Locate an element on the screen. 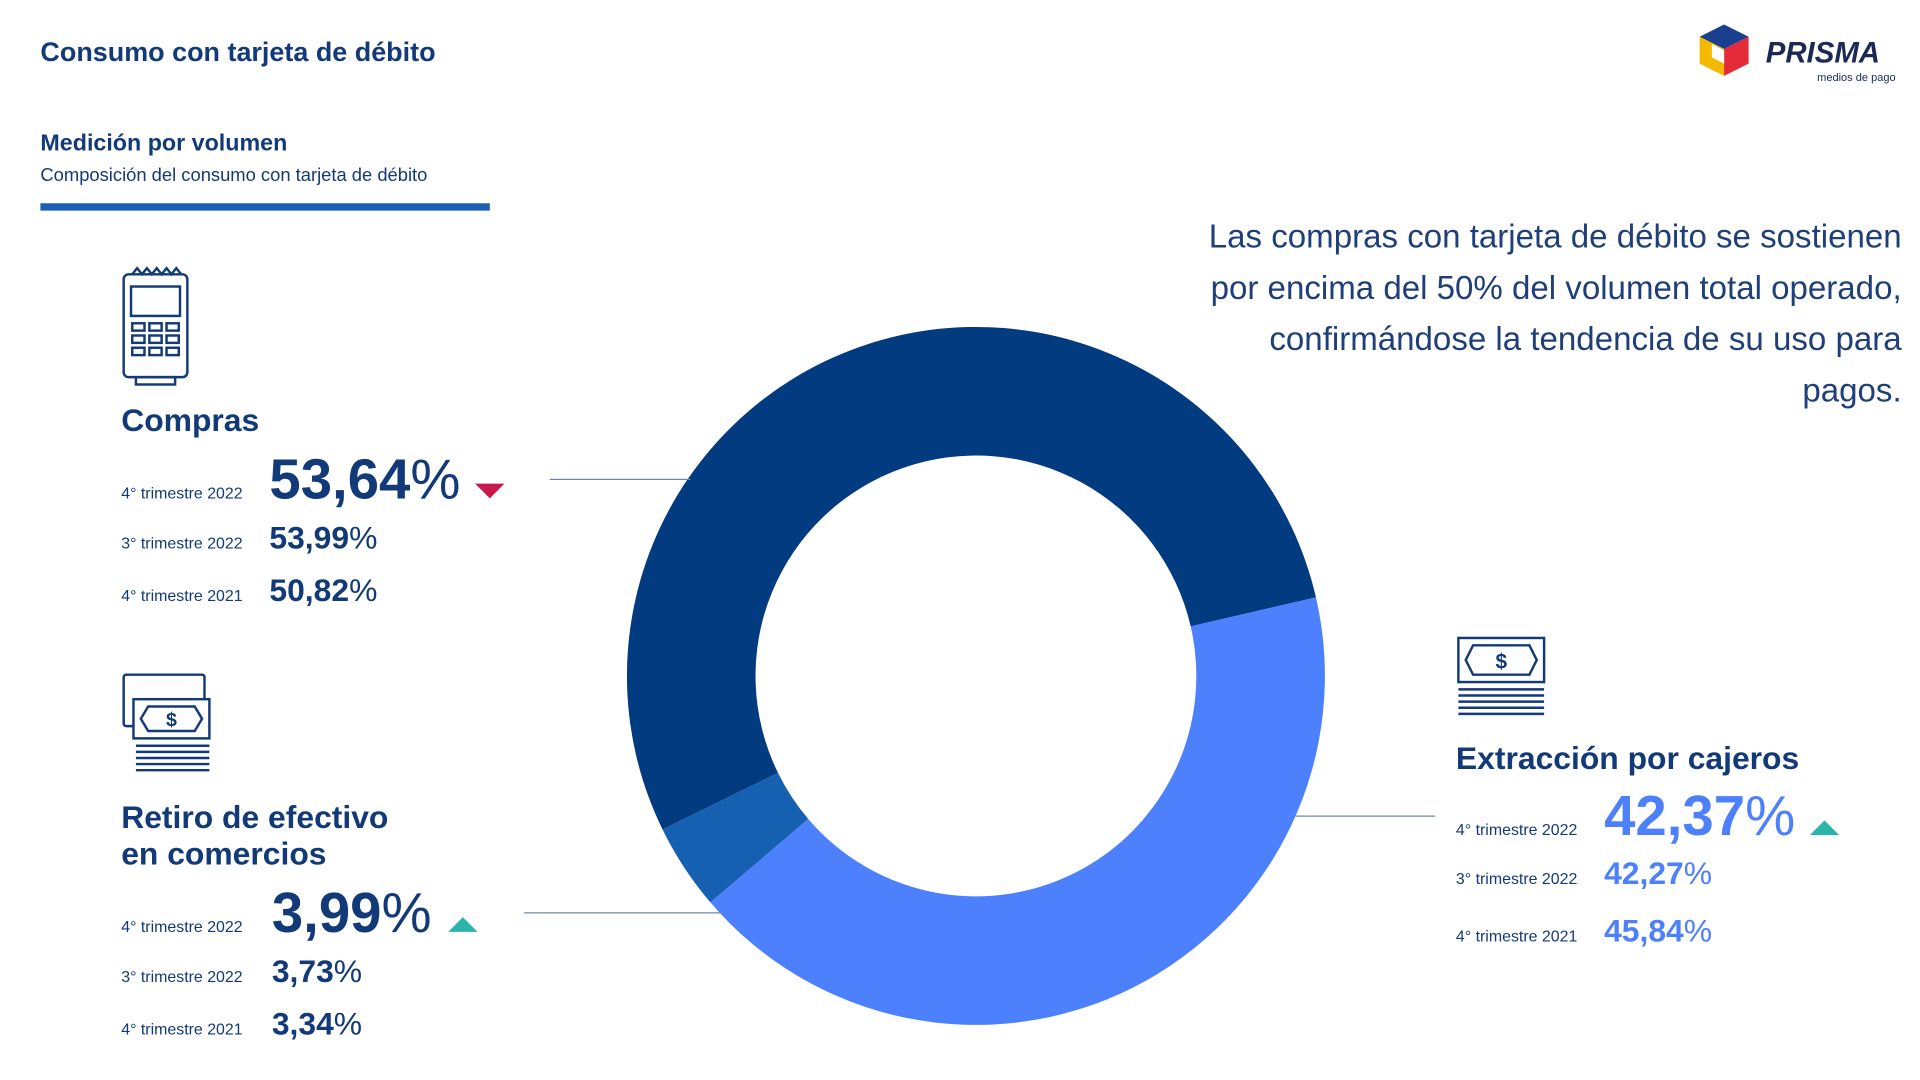  compras-row-current: 4° trimestre 2022 53,64% is located at coordinates (313, 479).